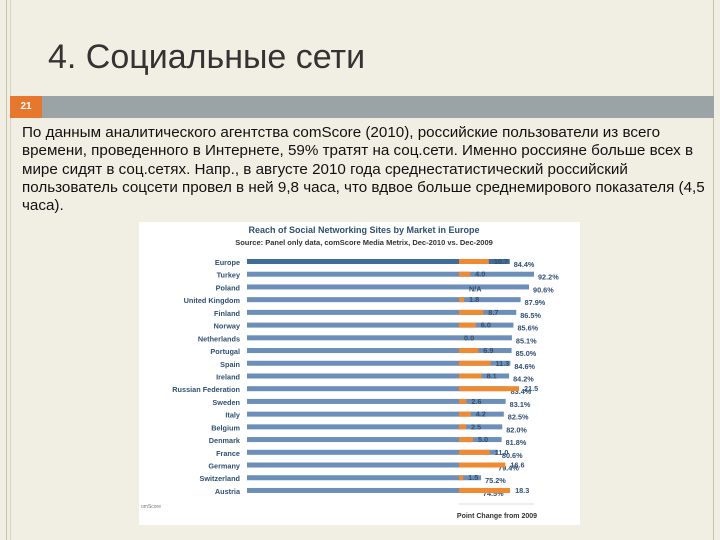 The height and width of the screenshot is (540, 720). What do you see at coordinates (206, 389) in the screenshot?
I see `category-label: Russian Federation` at bounding box center [206, 389].